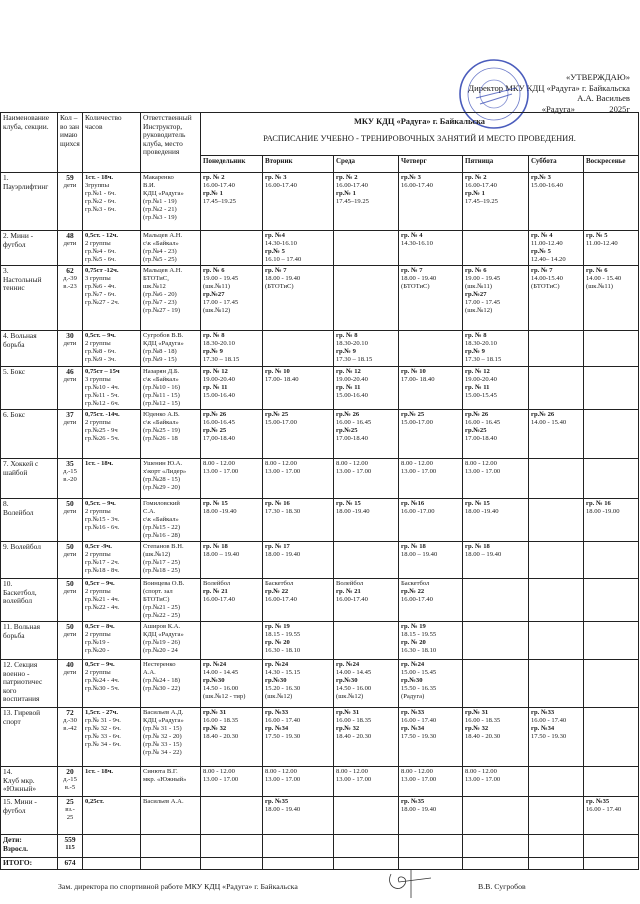 This screenshot has width=640, height=904. I want to click on section-name: 3. Настольный теннис, so click(29, 298).